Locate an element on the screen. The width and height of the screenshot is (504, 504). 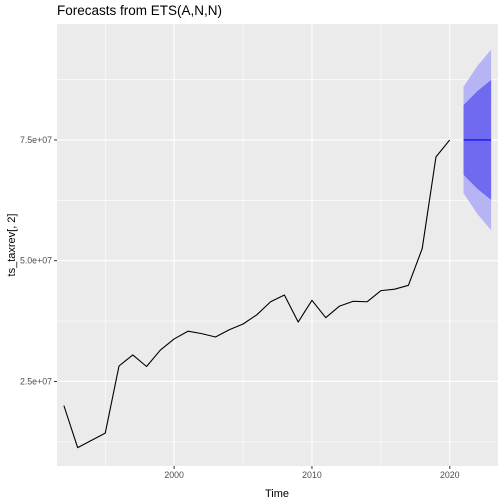
y-tick-label: 5.0e+07 is located at coordinates (36, 261).